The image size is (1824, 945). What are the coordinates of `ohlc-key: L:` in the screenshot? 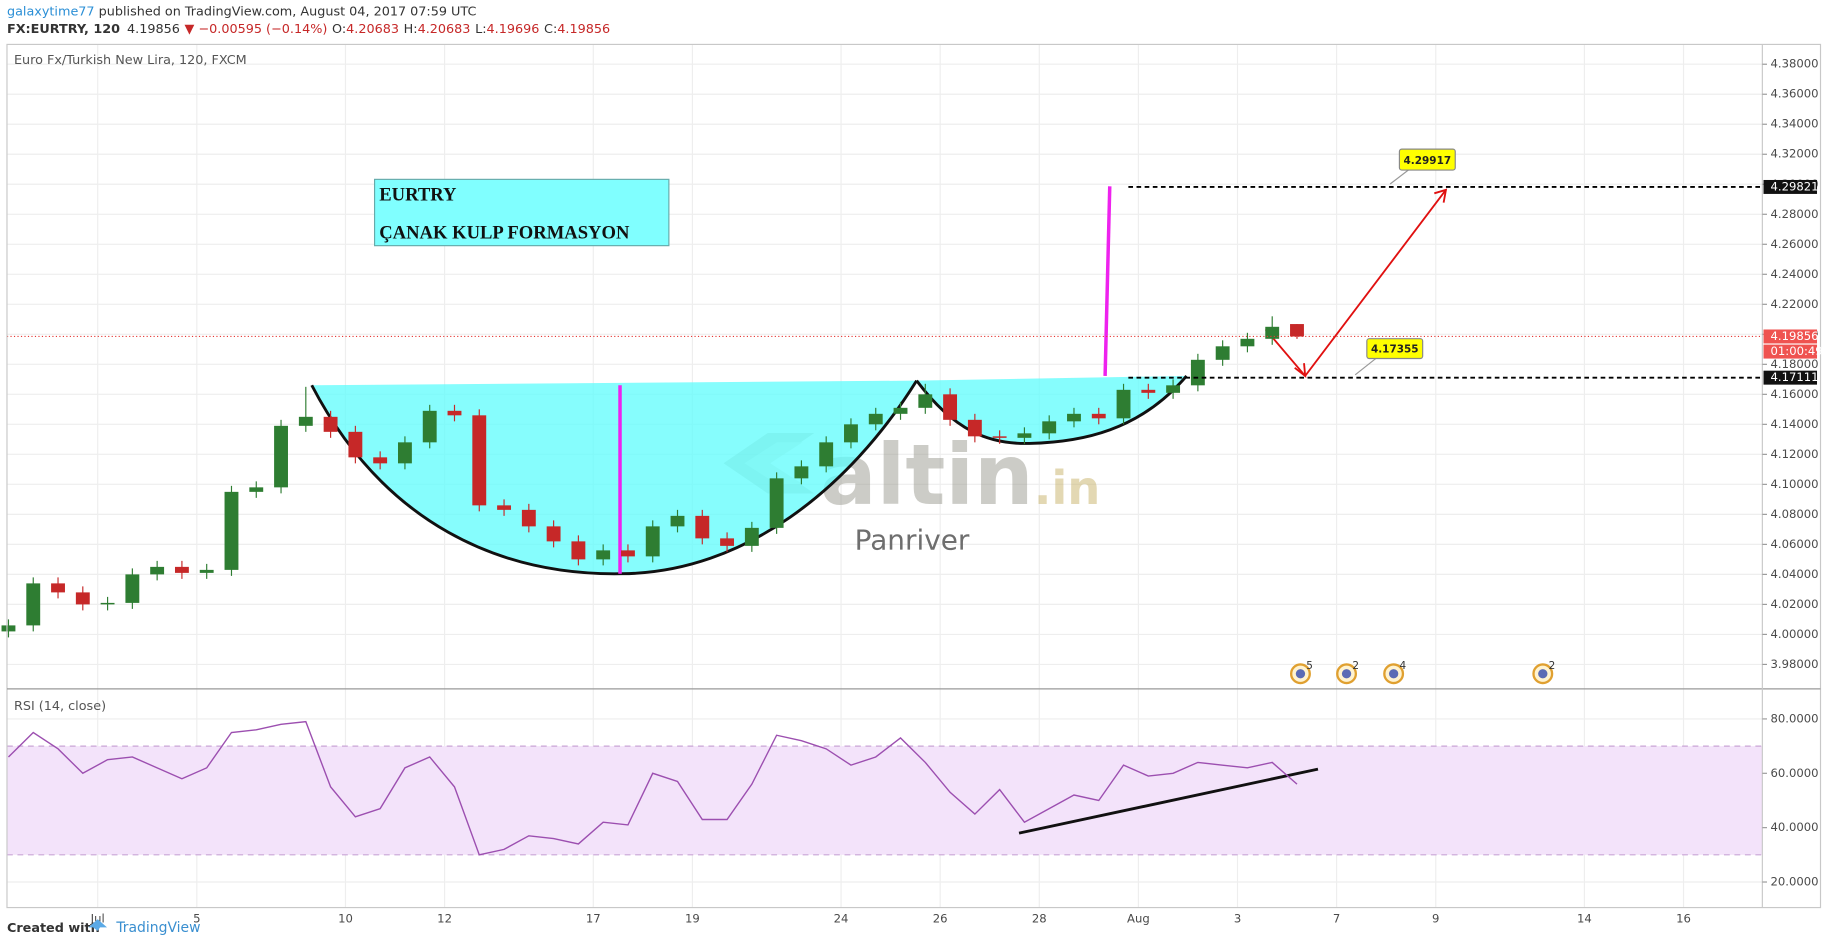 It's located at (480, 29).